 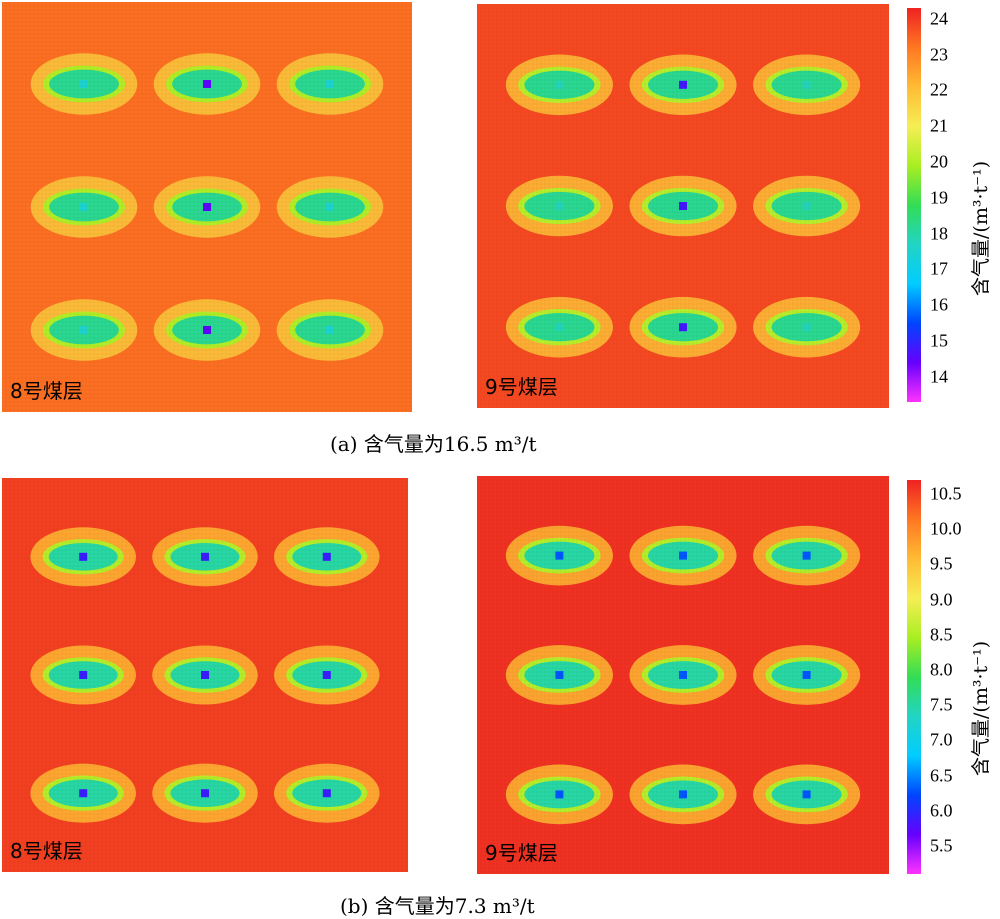 I want to click on colorbar-ticks-b: 10.5 10.0 9.5 9.0 8.5 8.0 7.5 7.0 6.5 6.0 5.5, so click(x=955, y=677).